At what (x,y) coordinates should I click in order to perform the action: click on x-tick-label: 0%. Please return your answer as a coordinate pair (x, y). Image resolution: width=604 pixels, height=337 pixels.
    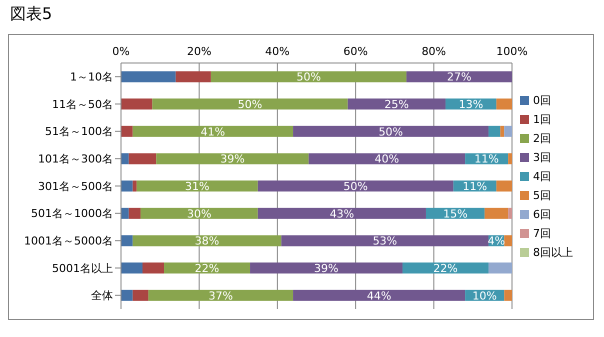
    Looking at the image, I should click on (121, 51).